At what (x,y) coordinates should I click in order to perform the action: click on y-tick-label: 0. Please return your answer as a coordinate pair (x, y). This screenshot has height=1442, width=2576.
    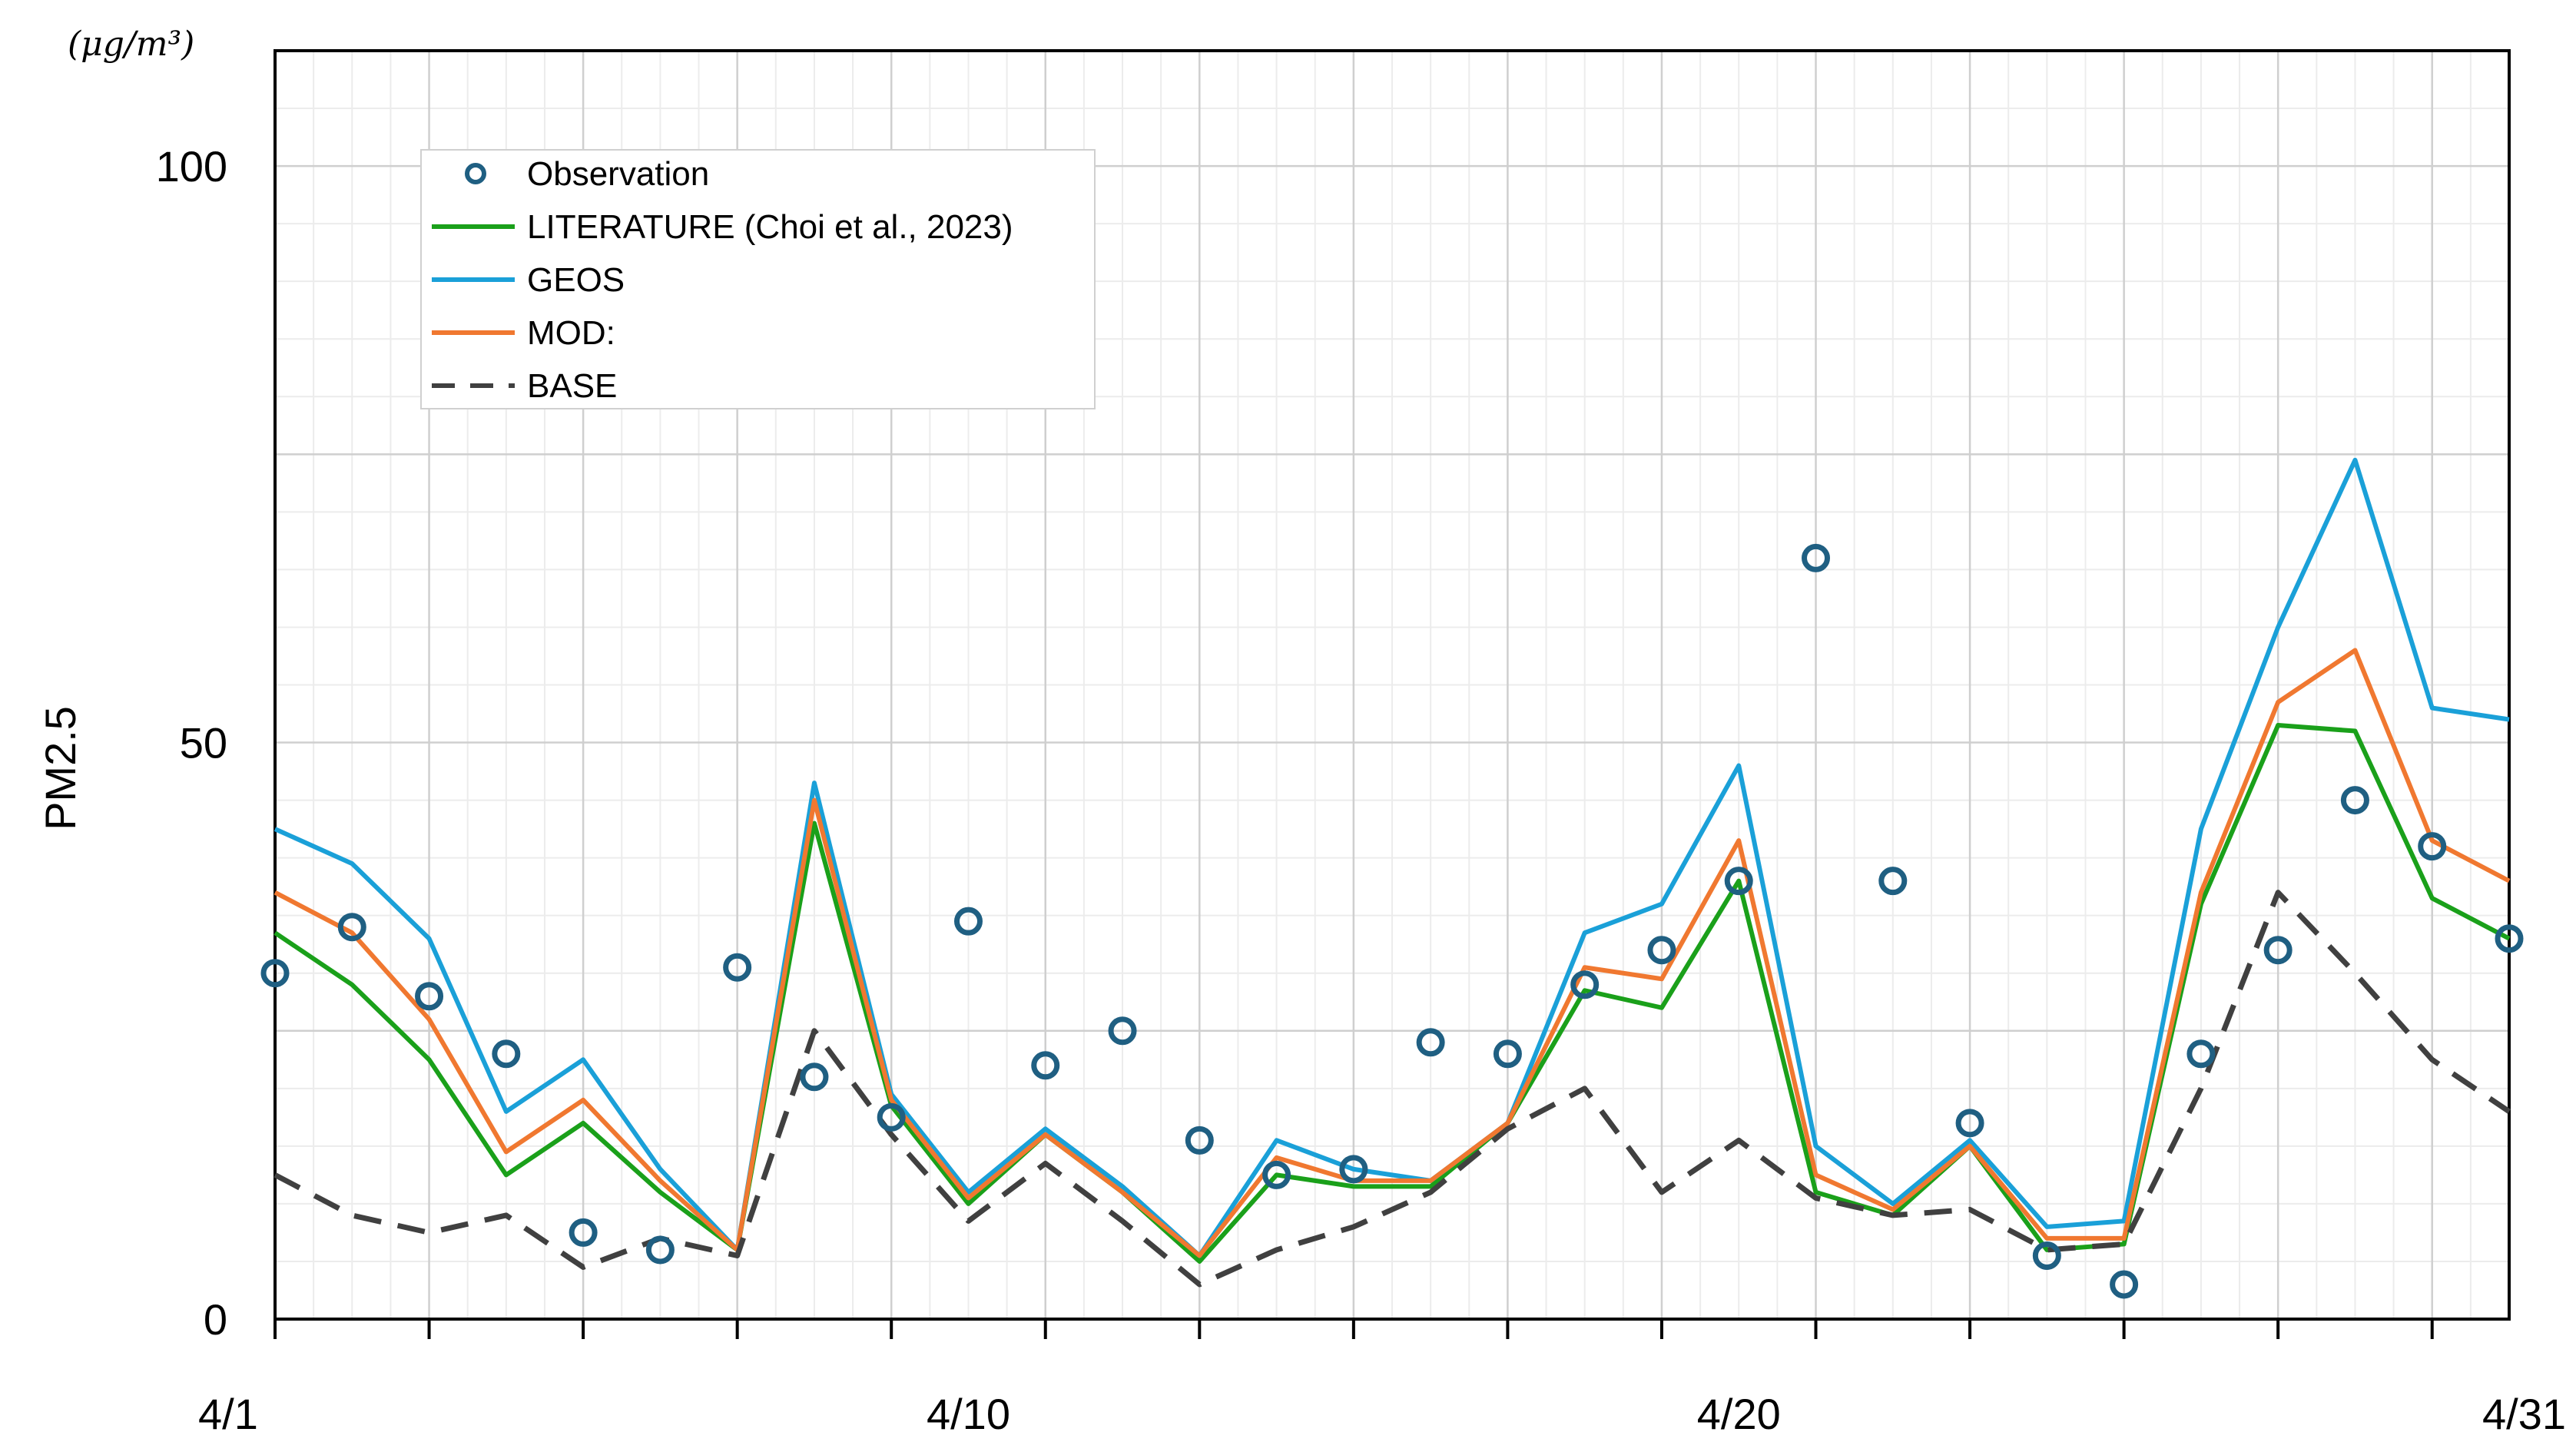
    Looking at the image, I should click on (215, 1320).